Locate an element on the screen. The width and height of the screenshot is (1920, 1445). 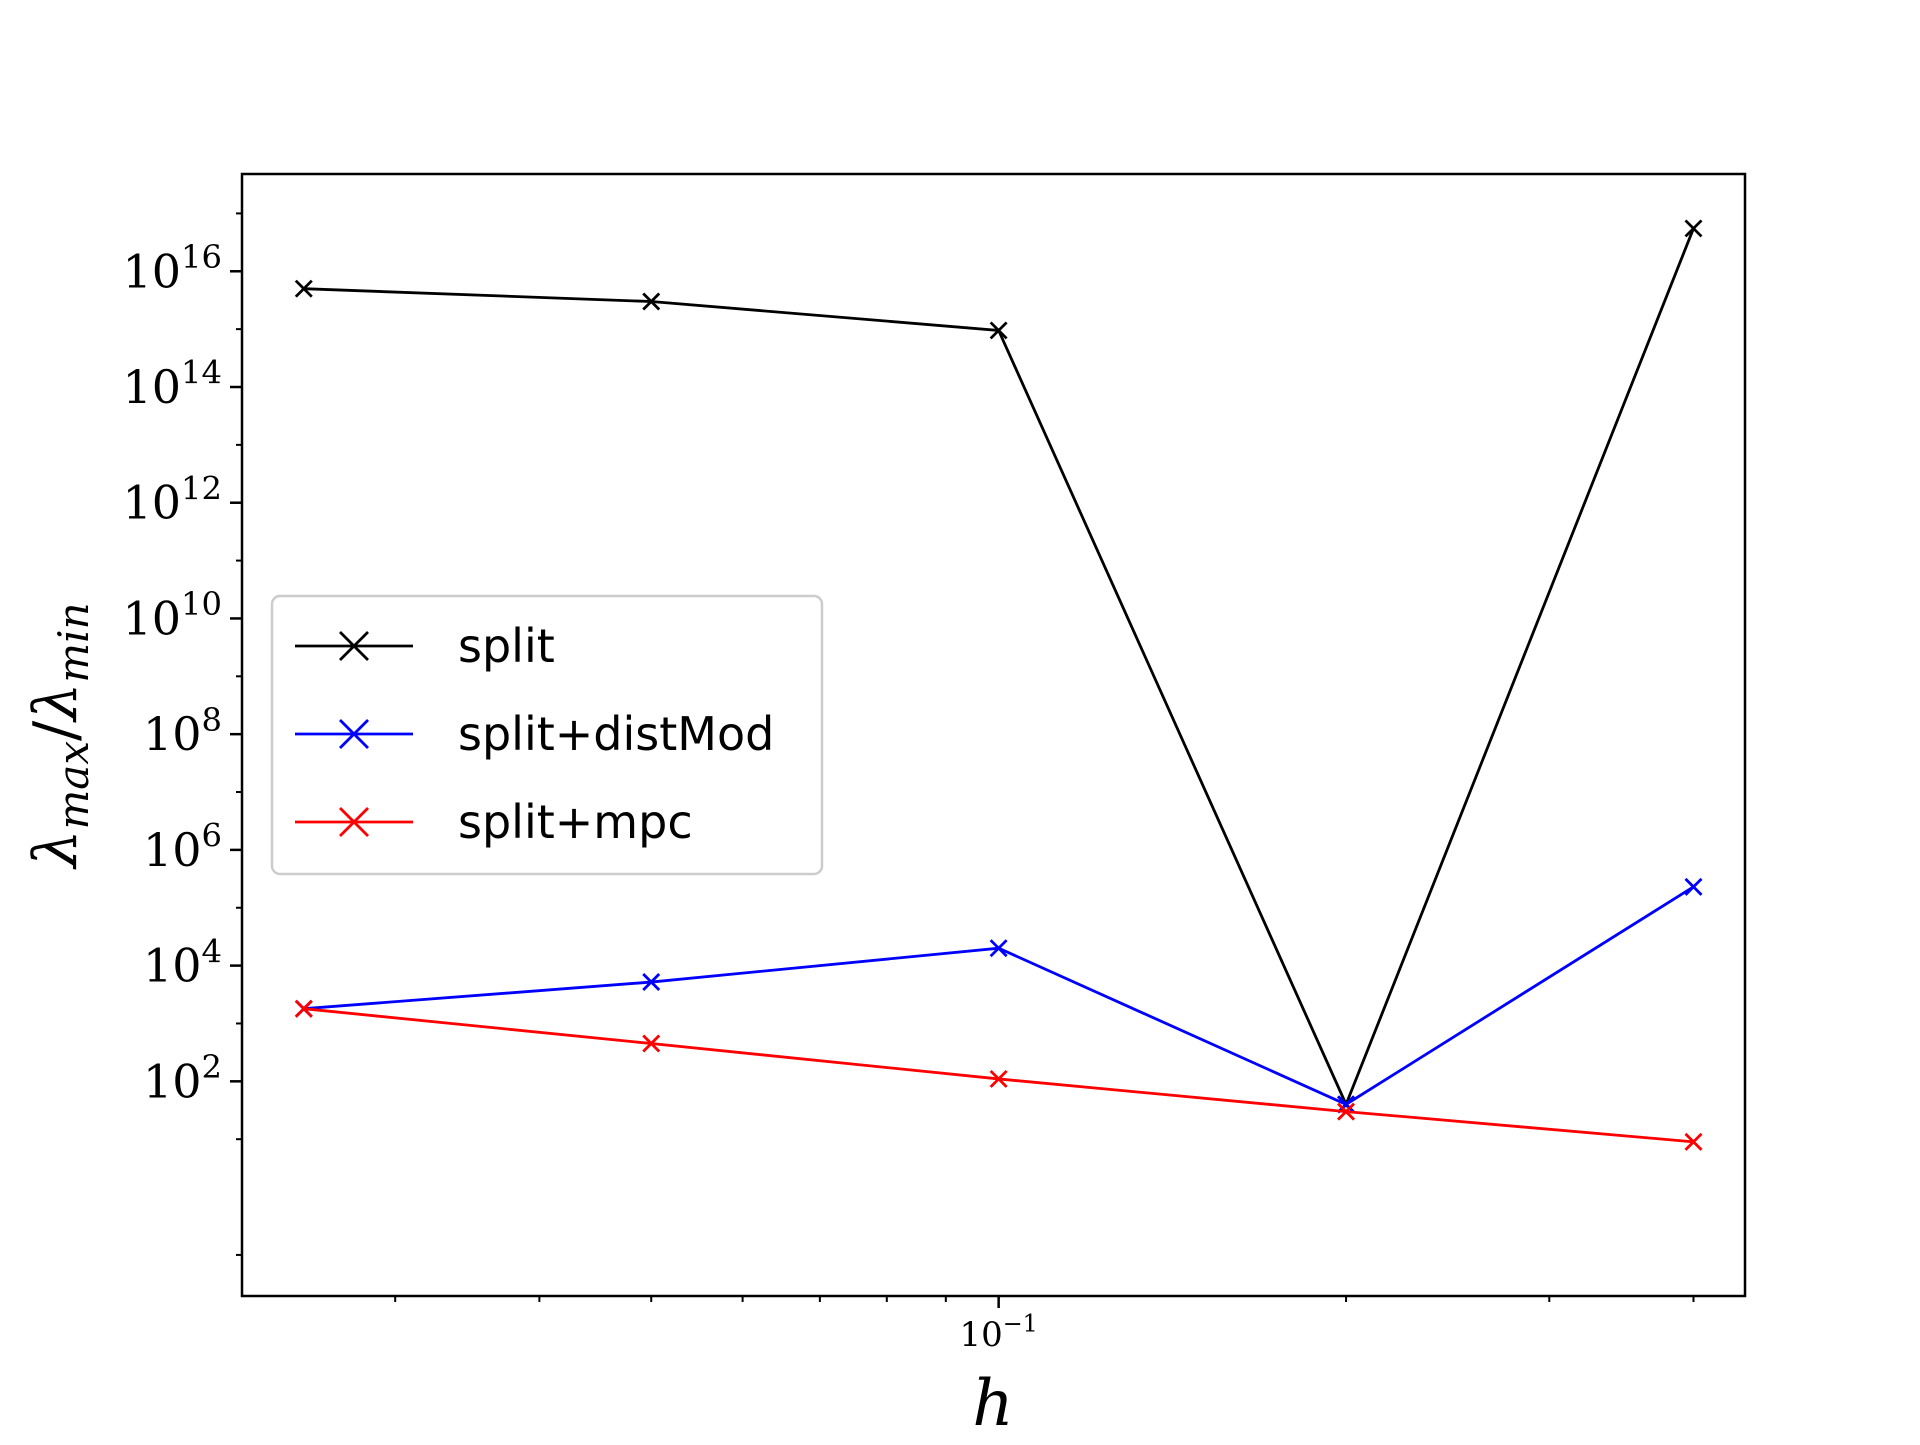
y-axis-label: λmax/λmin is located at coordinates (59, 735).